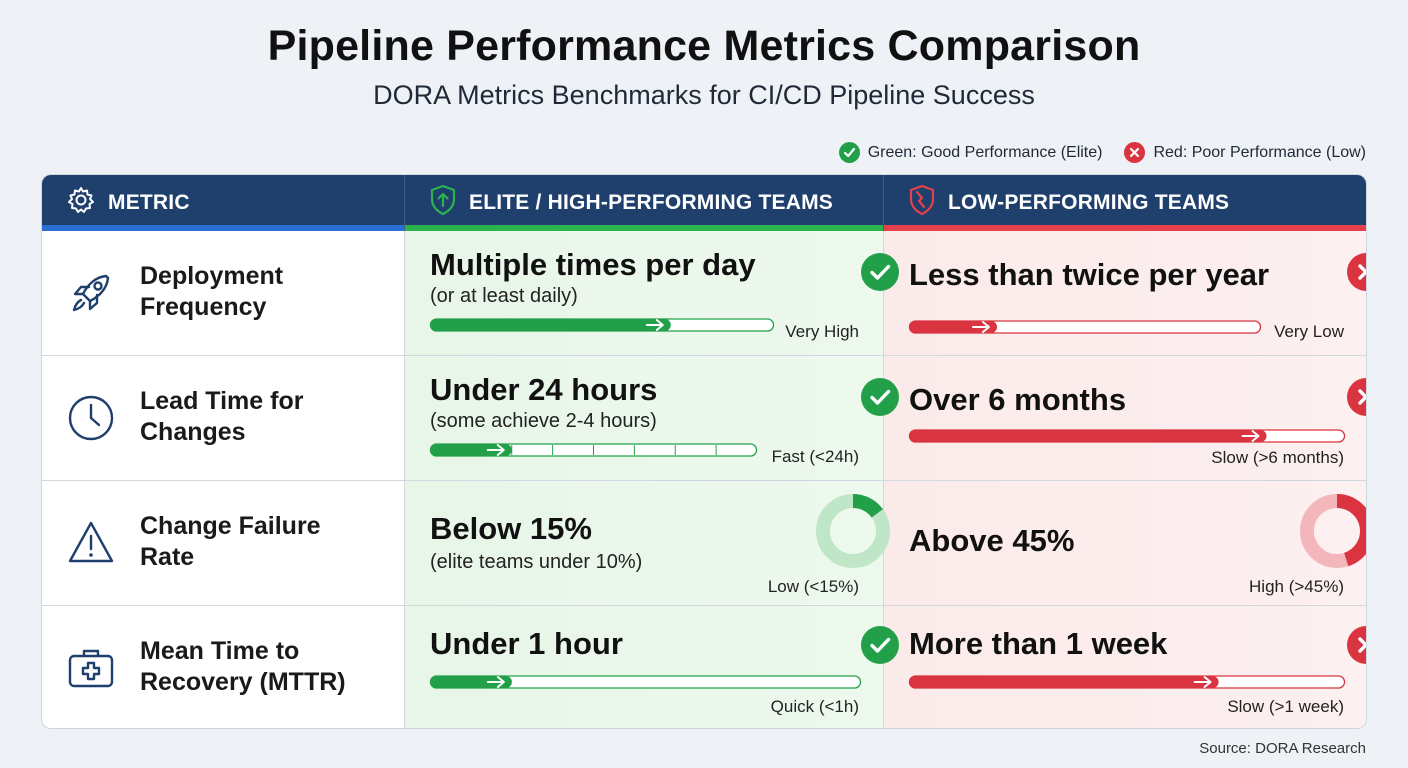 The height and width of the screenshot is (768, 1408). Describe the element at coordinates (223, 543) in the screenshot. I see `metric-cell: Change Failure Rate` at that location.